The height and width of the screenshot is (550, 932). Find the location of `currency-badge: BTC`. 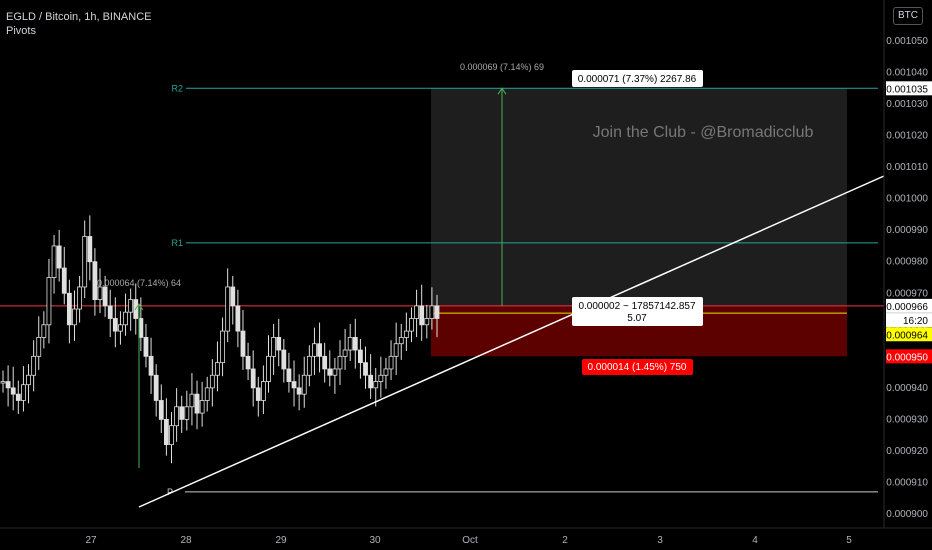

currency-badge: BTC is located at coordinates (908, 16).